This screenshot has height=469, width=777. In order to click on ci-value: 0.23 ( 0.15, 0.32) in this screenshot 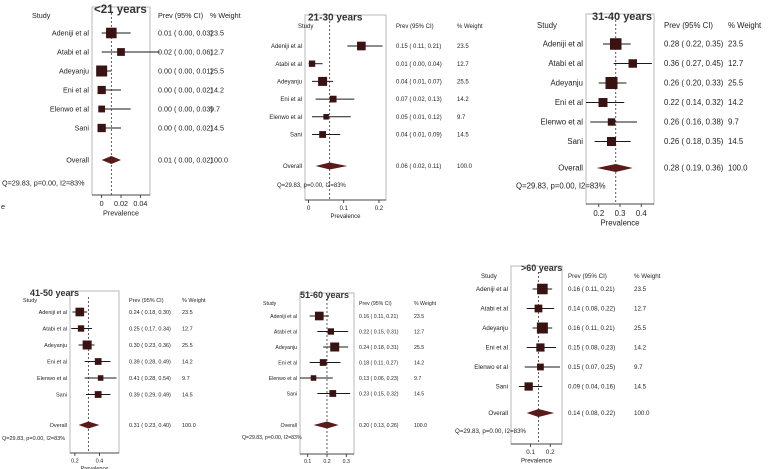, I will do `click(379, 394)`.